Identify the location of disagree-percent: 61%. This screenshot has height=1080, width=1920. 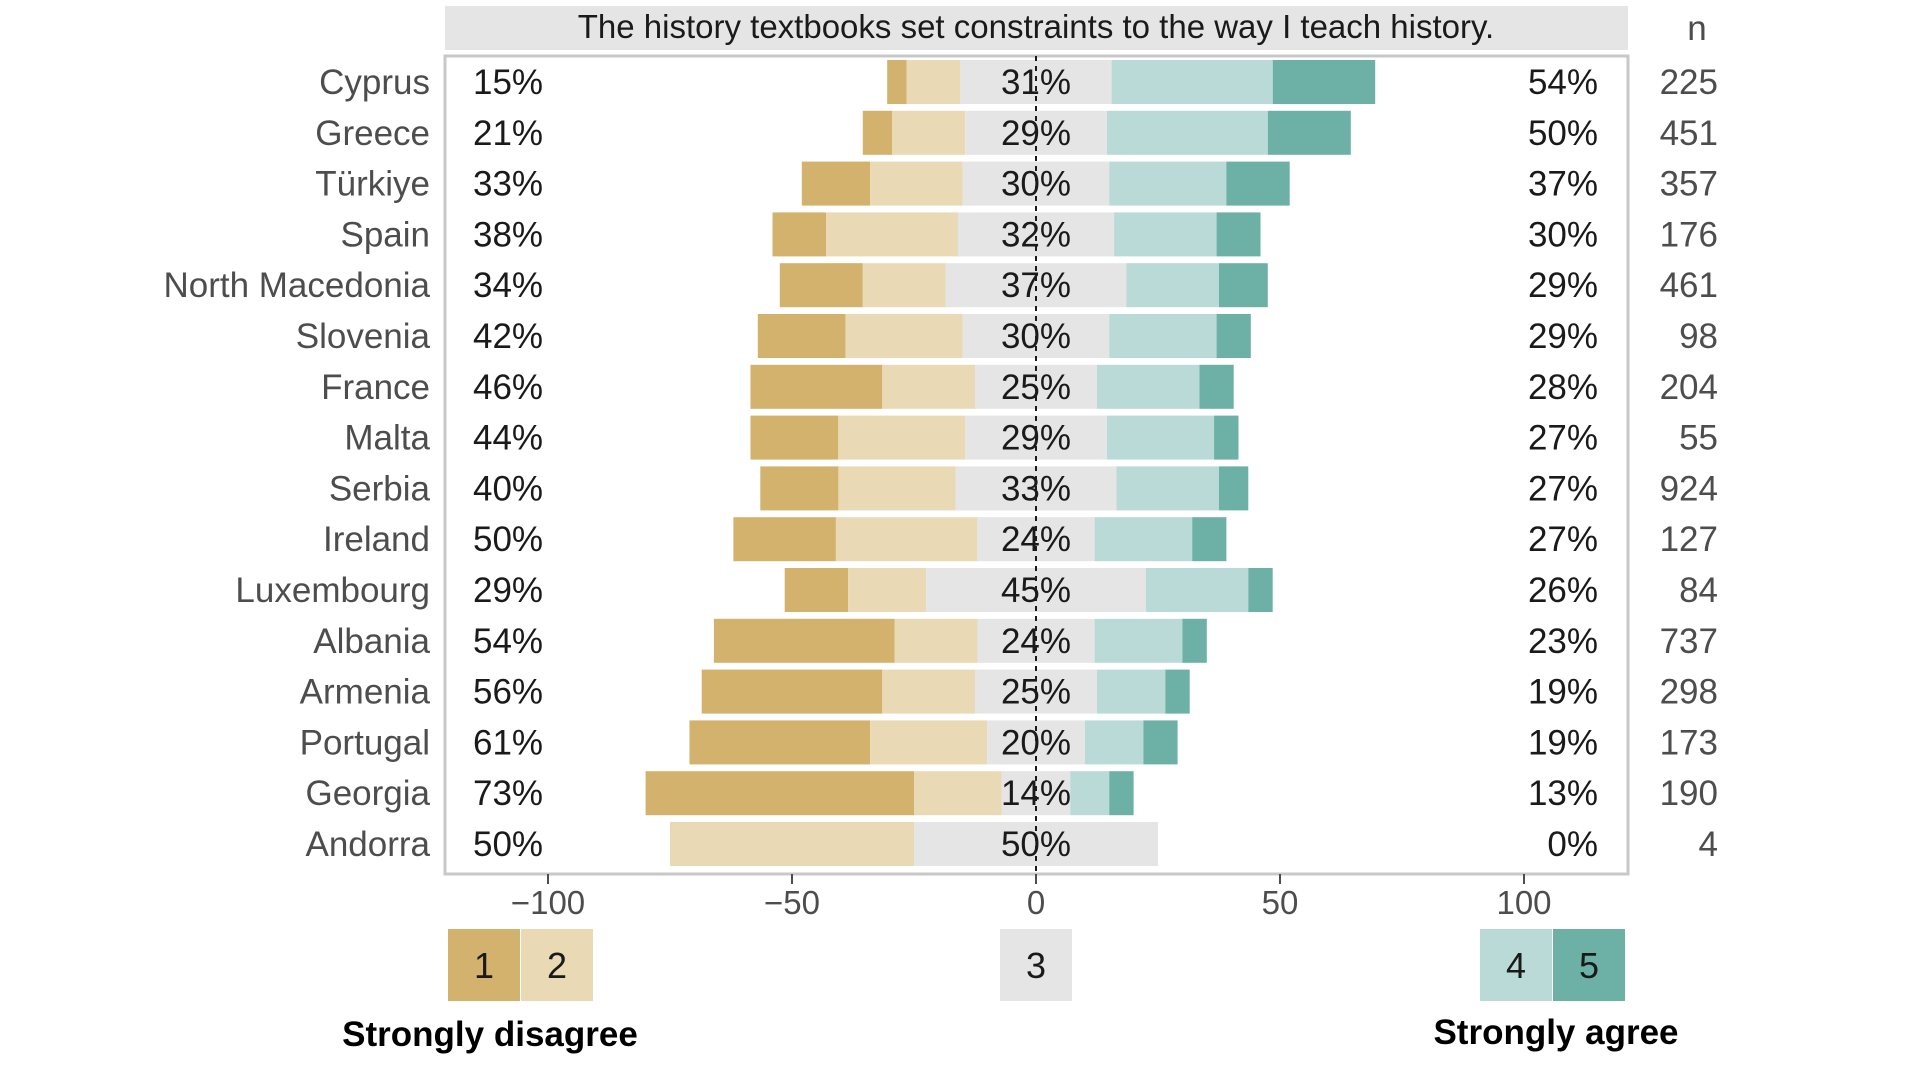
(508, 742).